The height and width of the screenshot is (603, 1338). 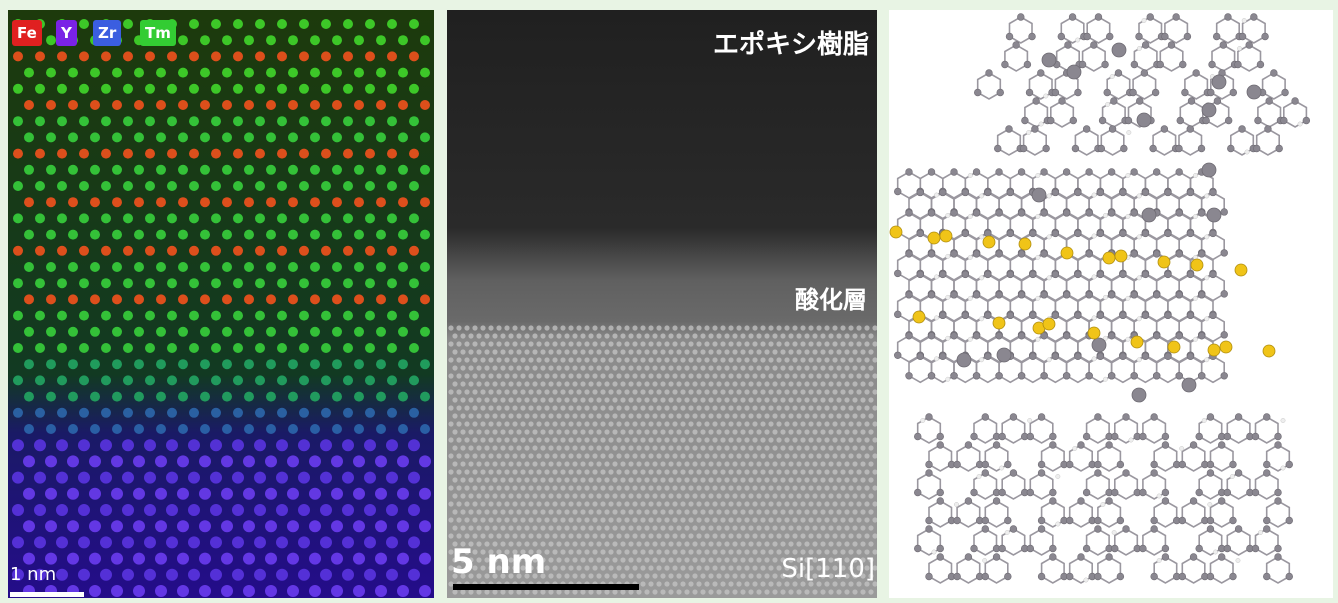 What do you see at coordinates (66, 33) in the screenshot?
I see `legend-y-badge: Y` at bounding box center [66, 33].